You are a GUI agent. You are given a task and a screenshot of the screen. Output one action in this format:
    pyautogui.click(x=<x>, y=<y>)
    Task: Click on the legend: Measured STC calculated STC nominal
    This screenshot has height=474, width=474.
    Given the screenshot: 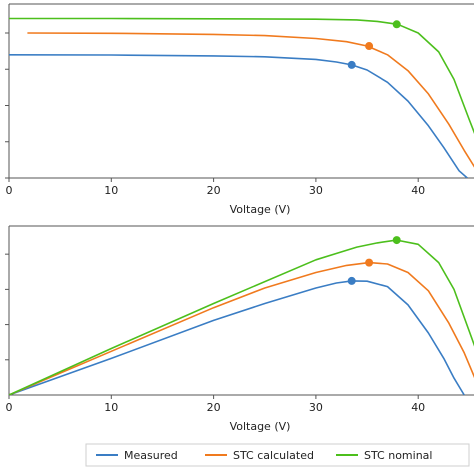 What is the action you would take?
    pyautogui.click(x=277, y=455)
    